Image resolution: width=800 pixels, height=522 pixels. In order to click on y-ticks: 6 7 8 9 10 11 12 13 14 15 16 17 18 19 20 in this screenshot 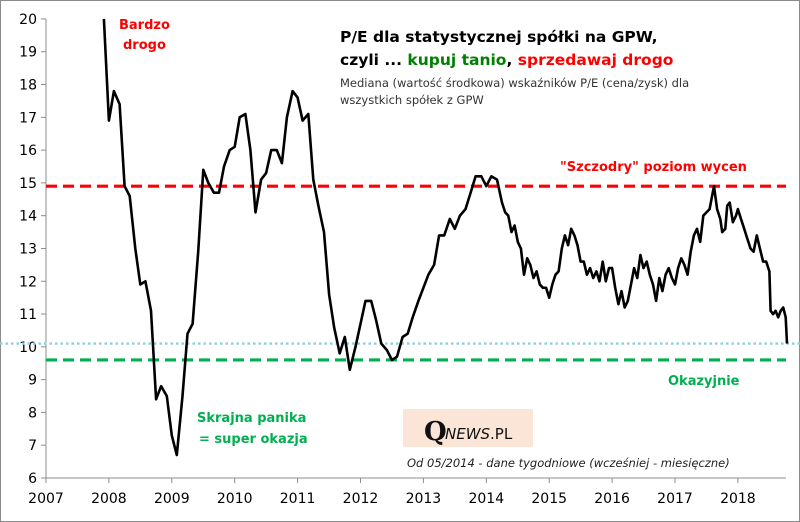, I will do `click(32, 249)`.